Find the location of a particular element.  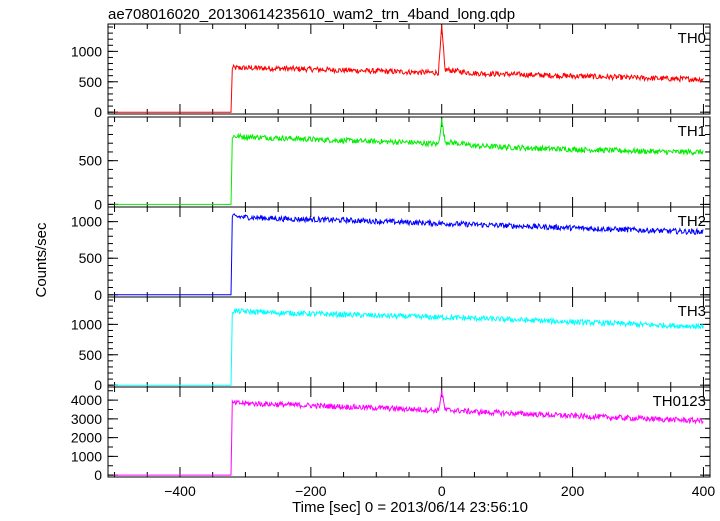

series-line-th1 is located at coordinates (409, 161).